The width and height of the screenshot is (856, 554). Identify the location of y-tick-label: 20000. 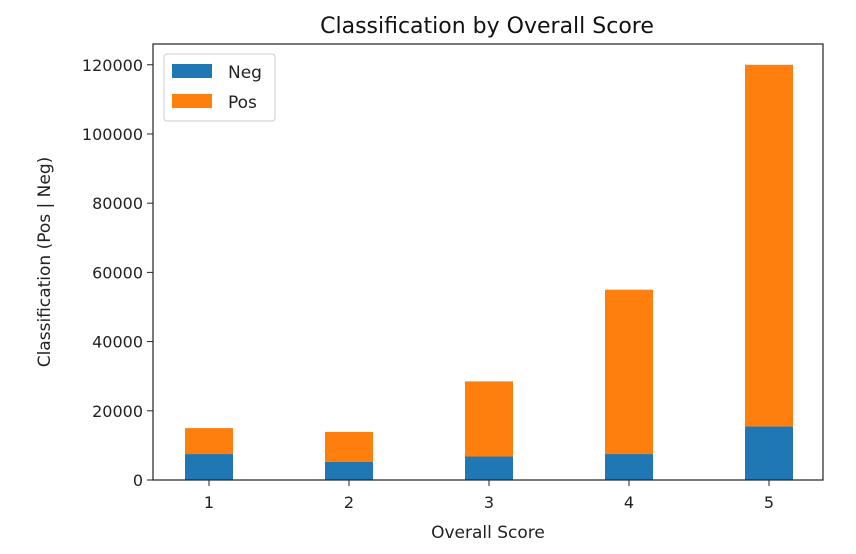
(117, 411).